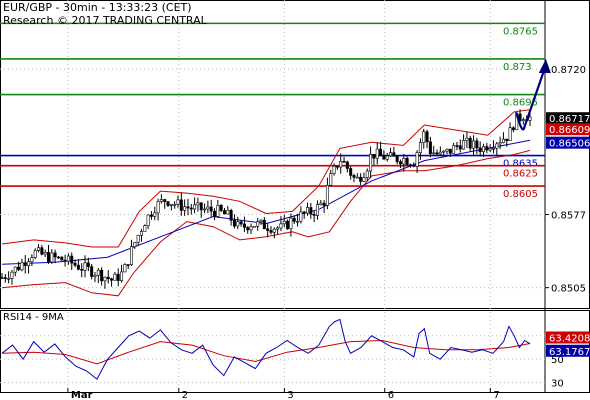  Describe the element at coordinates (557, 360) in the screenshot. I see `rsi-tick-label: 50` at that location.